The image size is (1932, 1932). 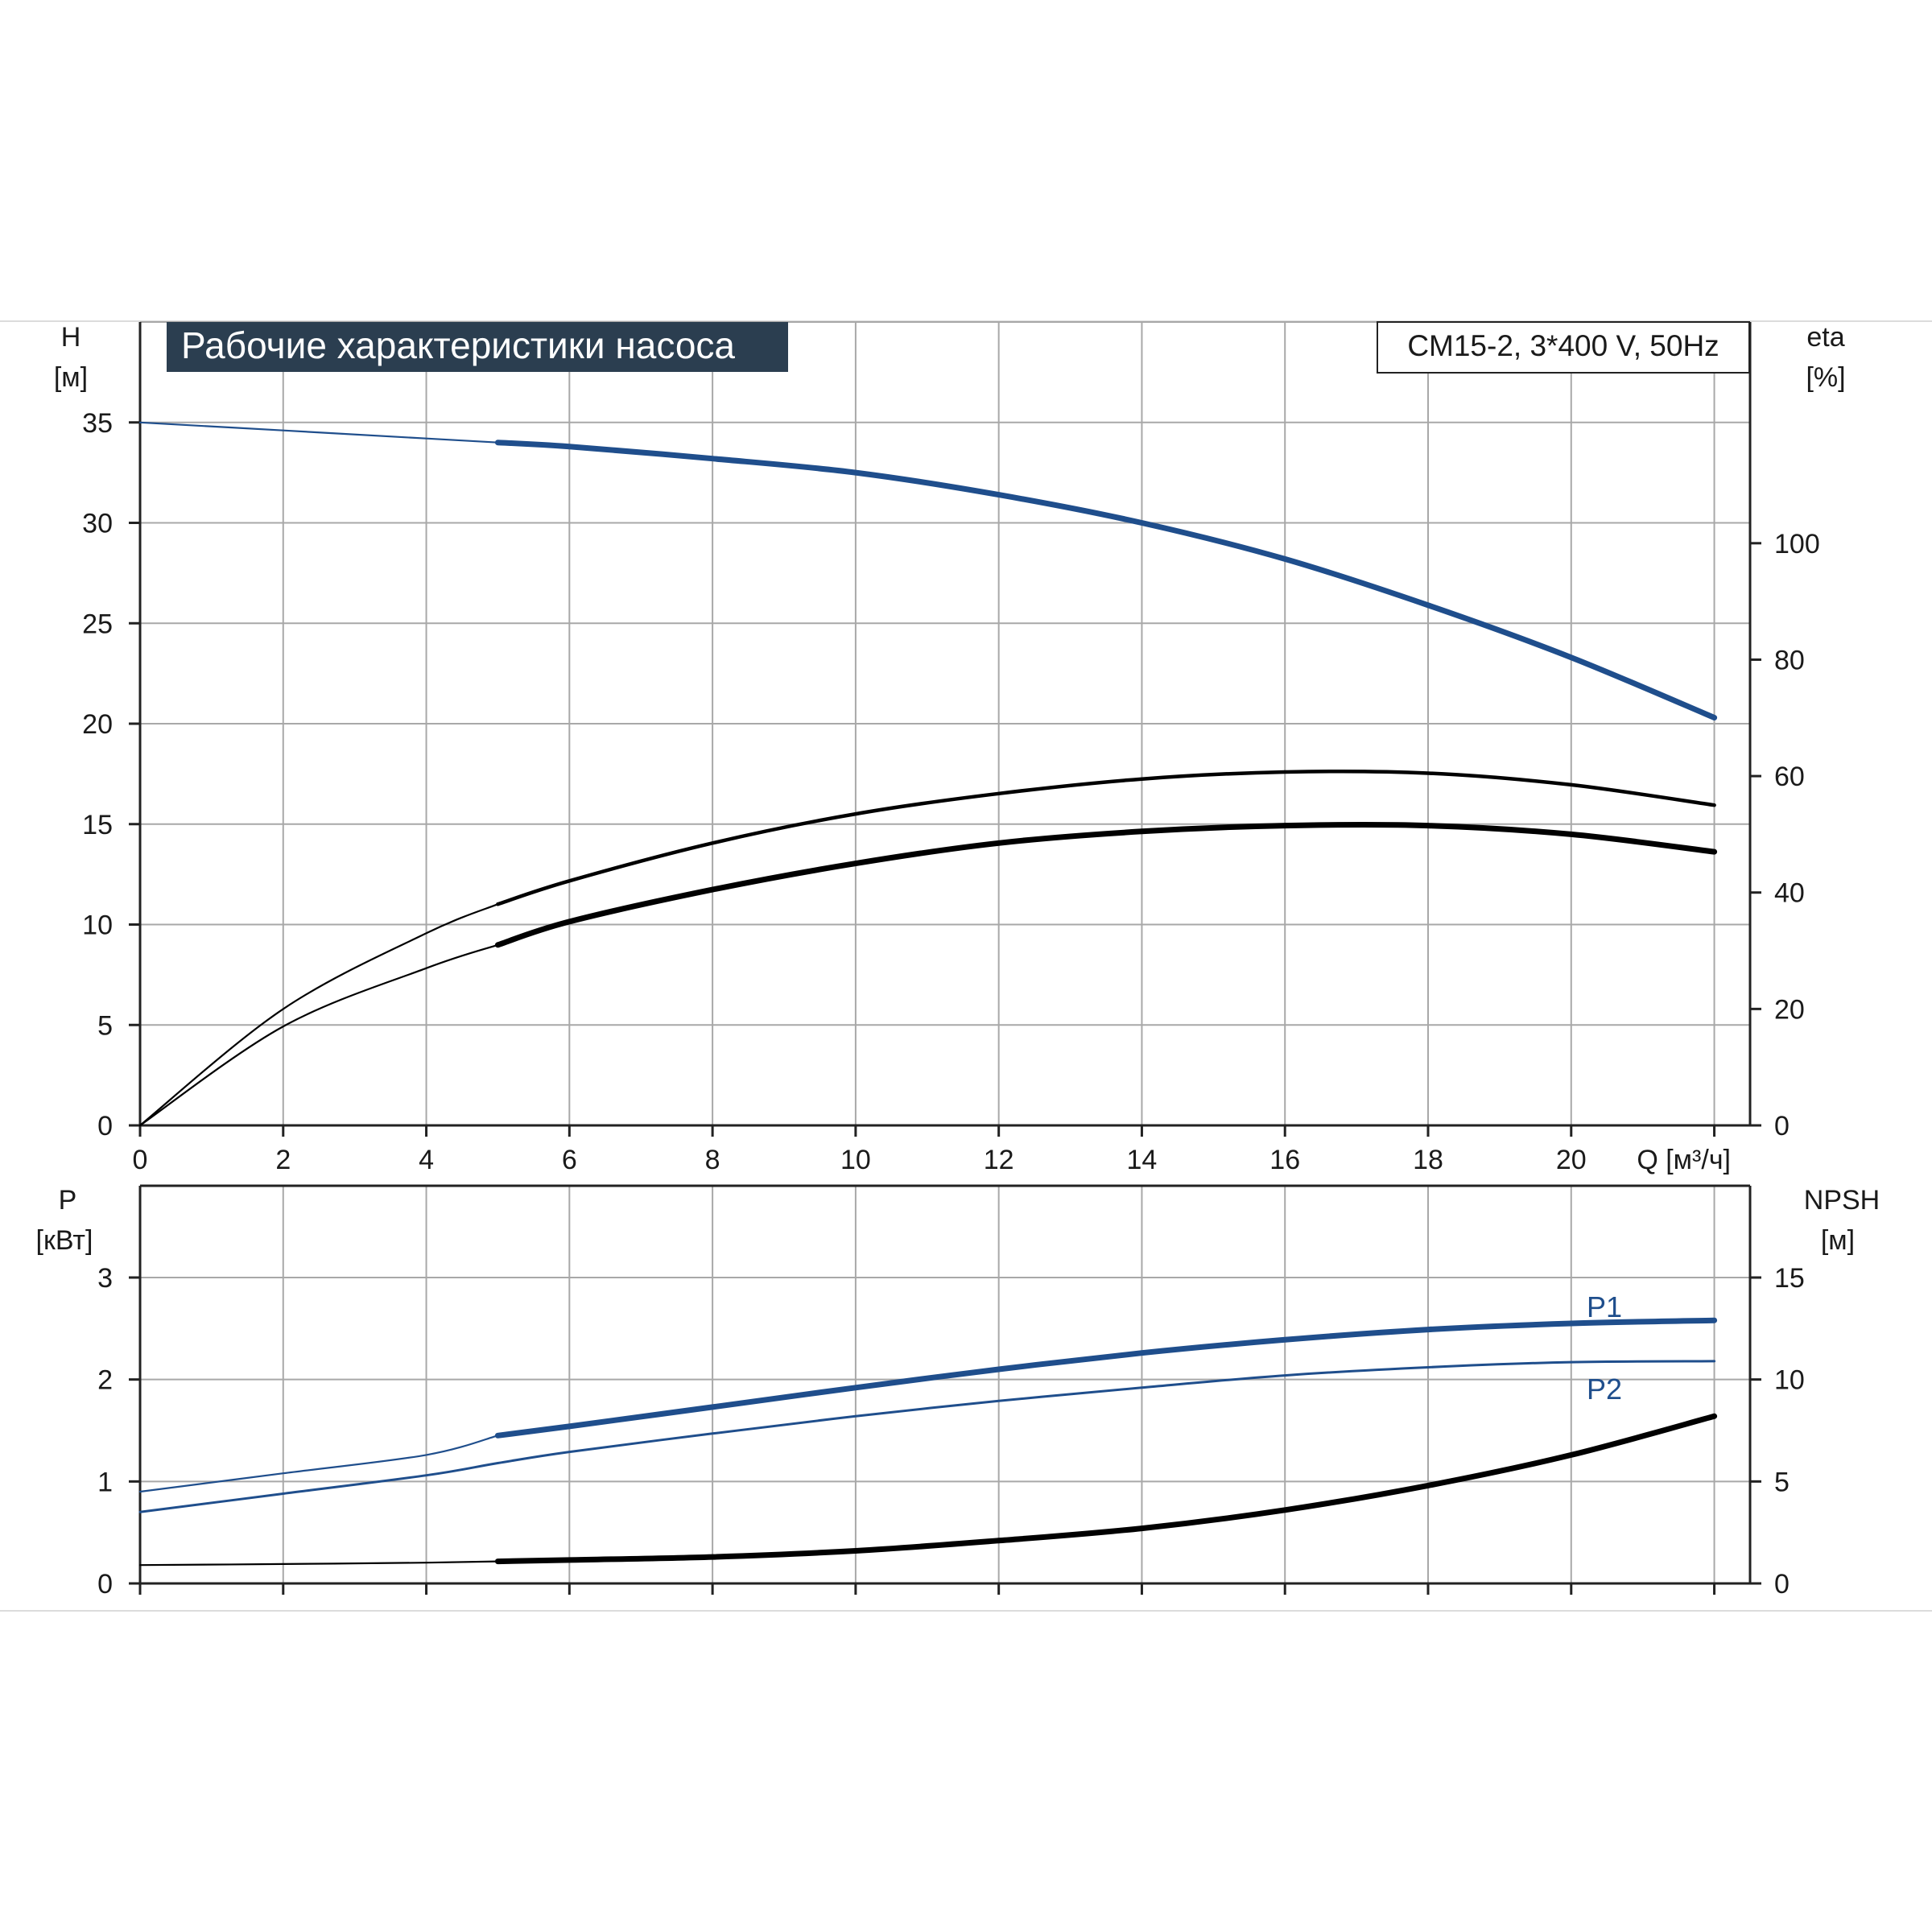 What do you see at coordinates (97, 724) in the screenshot?
I see `left-tick-label: 20` at bounding box center [97, 724].